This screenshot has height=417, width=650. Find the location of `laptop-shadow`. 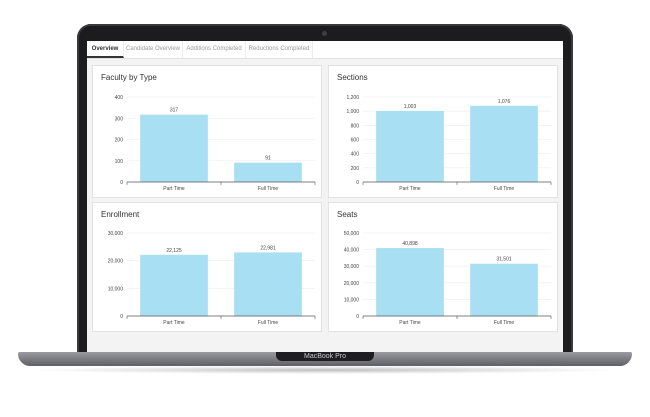

laptop-shadow is located at coordinates (325, 370).